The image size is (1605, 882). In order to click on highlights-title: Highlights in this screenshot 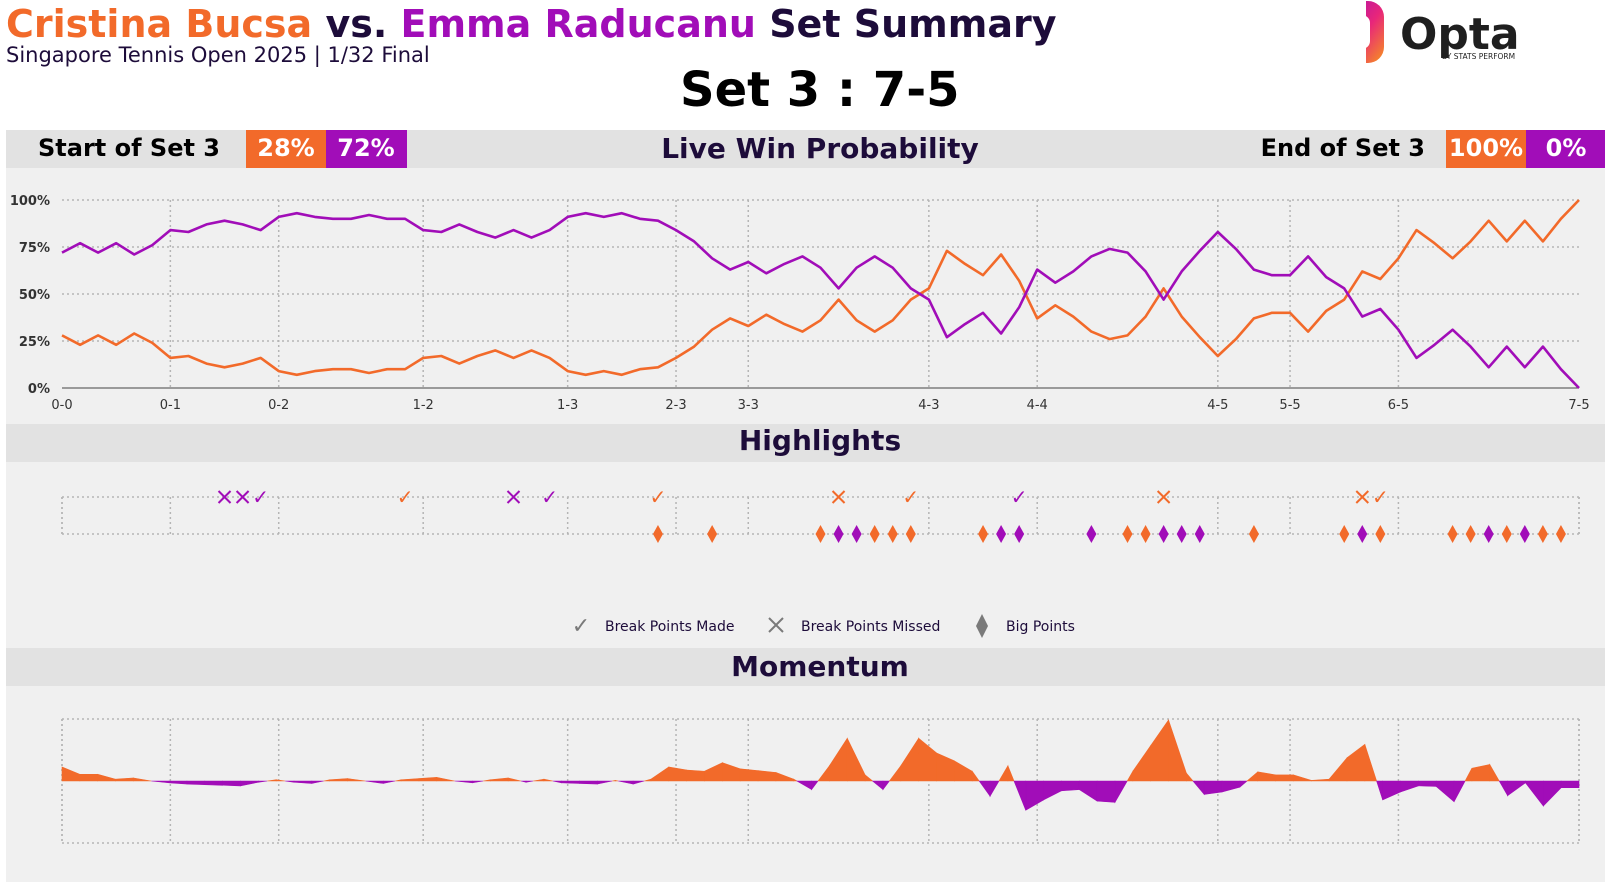, I will do `click(820, 440)`.